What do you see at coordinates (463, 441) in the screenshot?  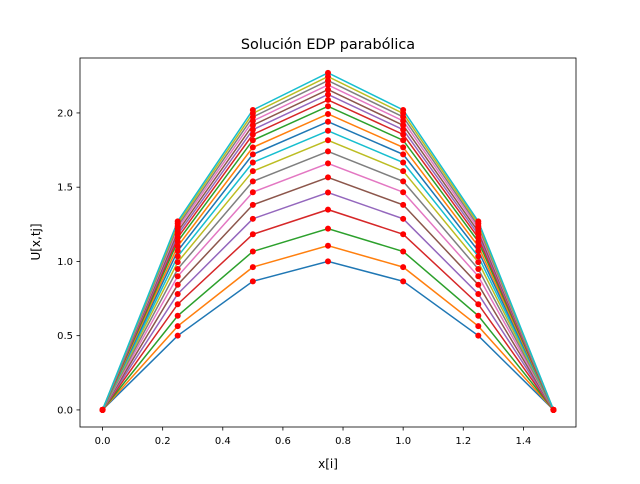 I see `x-tick-label: 1.2` at bounding box center [463, 441].